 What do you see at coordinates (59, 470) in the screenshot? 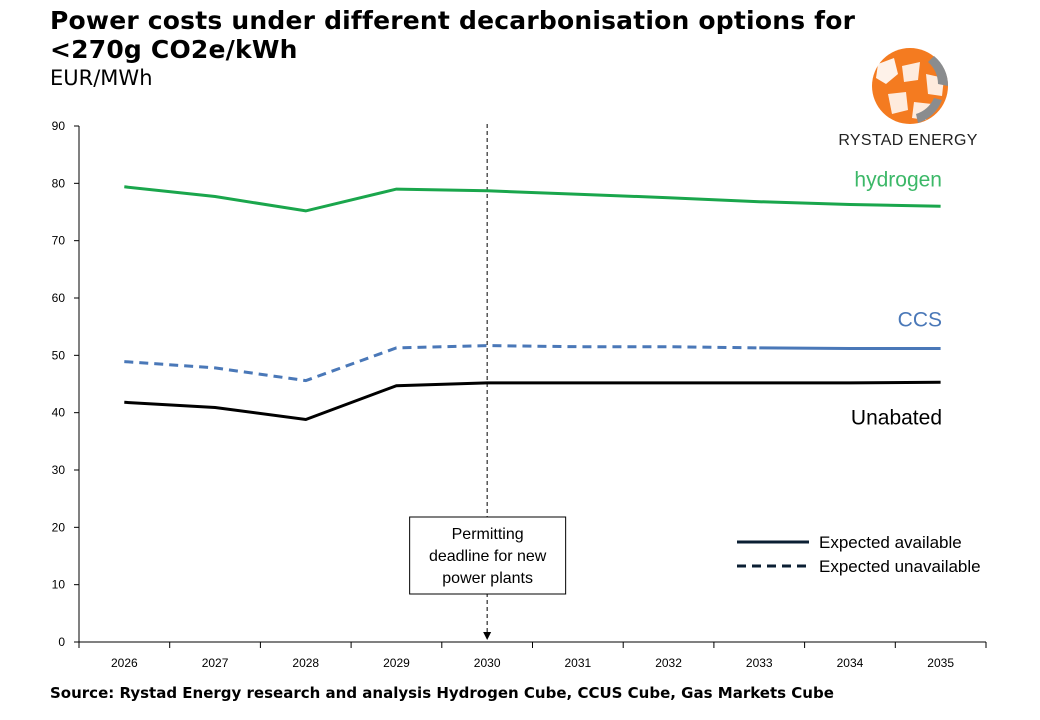
I see `y-tick-label: 30` at bounding box center [59, 470].